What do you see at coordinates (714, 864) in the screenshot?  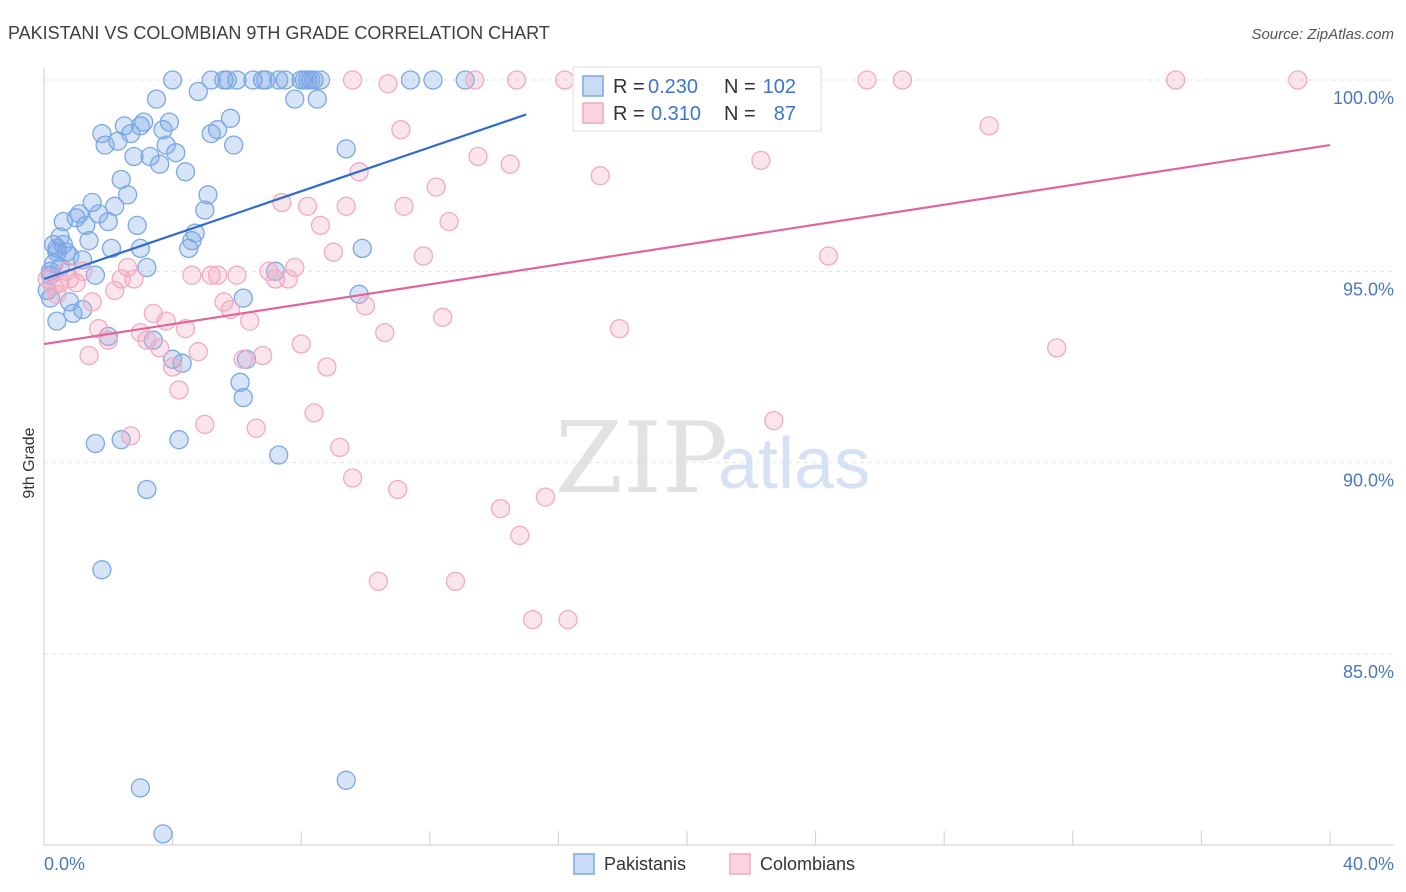 I see `legend: Pakistanis Colombians` at bounding box center [714, 864].